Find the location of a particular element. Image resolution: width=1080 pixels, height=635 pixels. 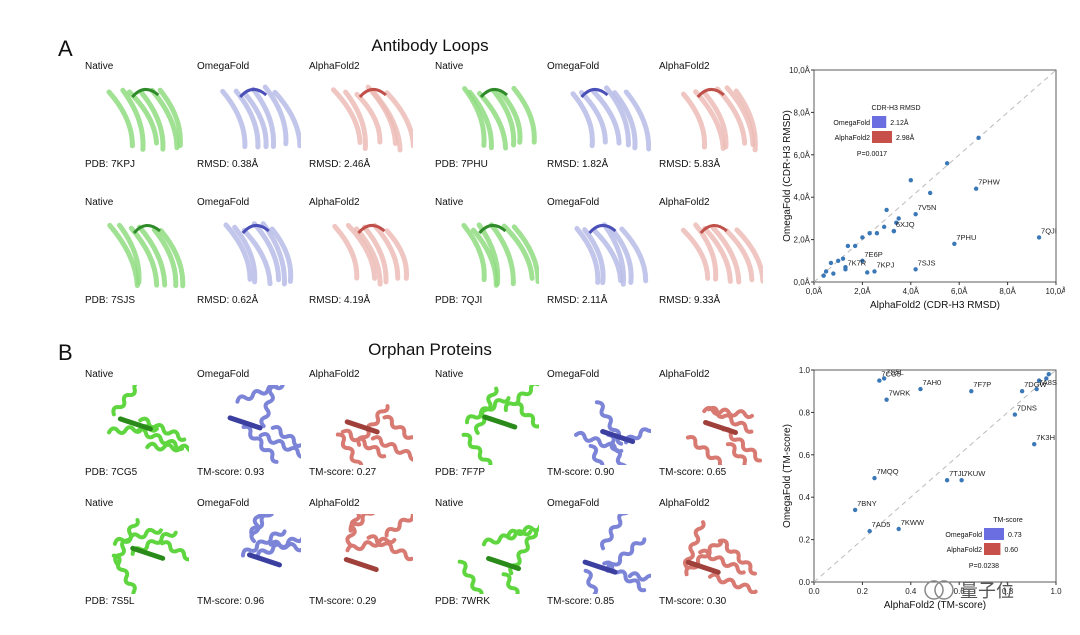

structure-cell: Native PDB: 7WRK is located at coordinates (490, 557).